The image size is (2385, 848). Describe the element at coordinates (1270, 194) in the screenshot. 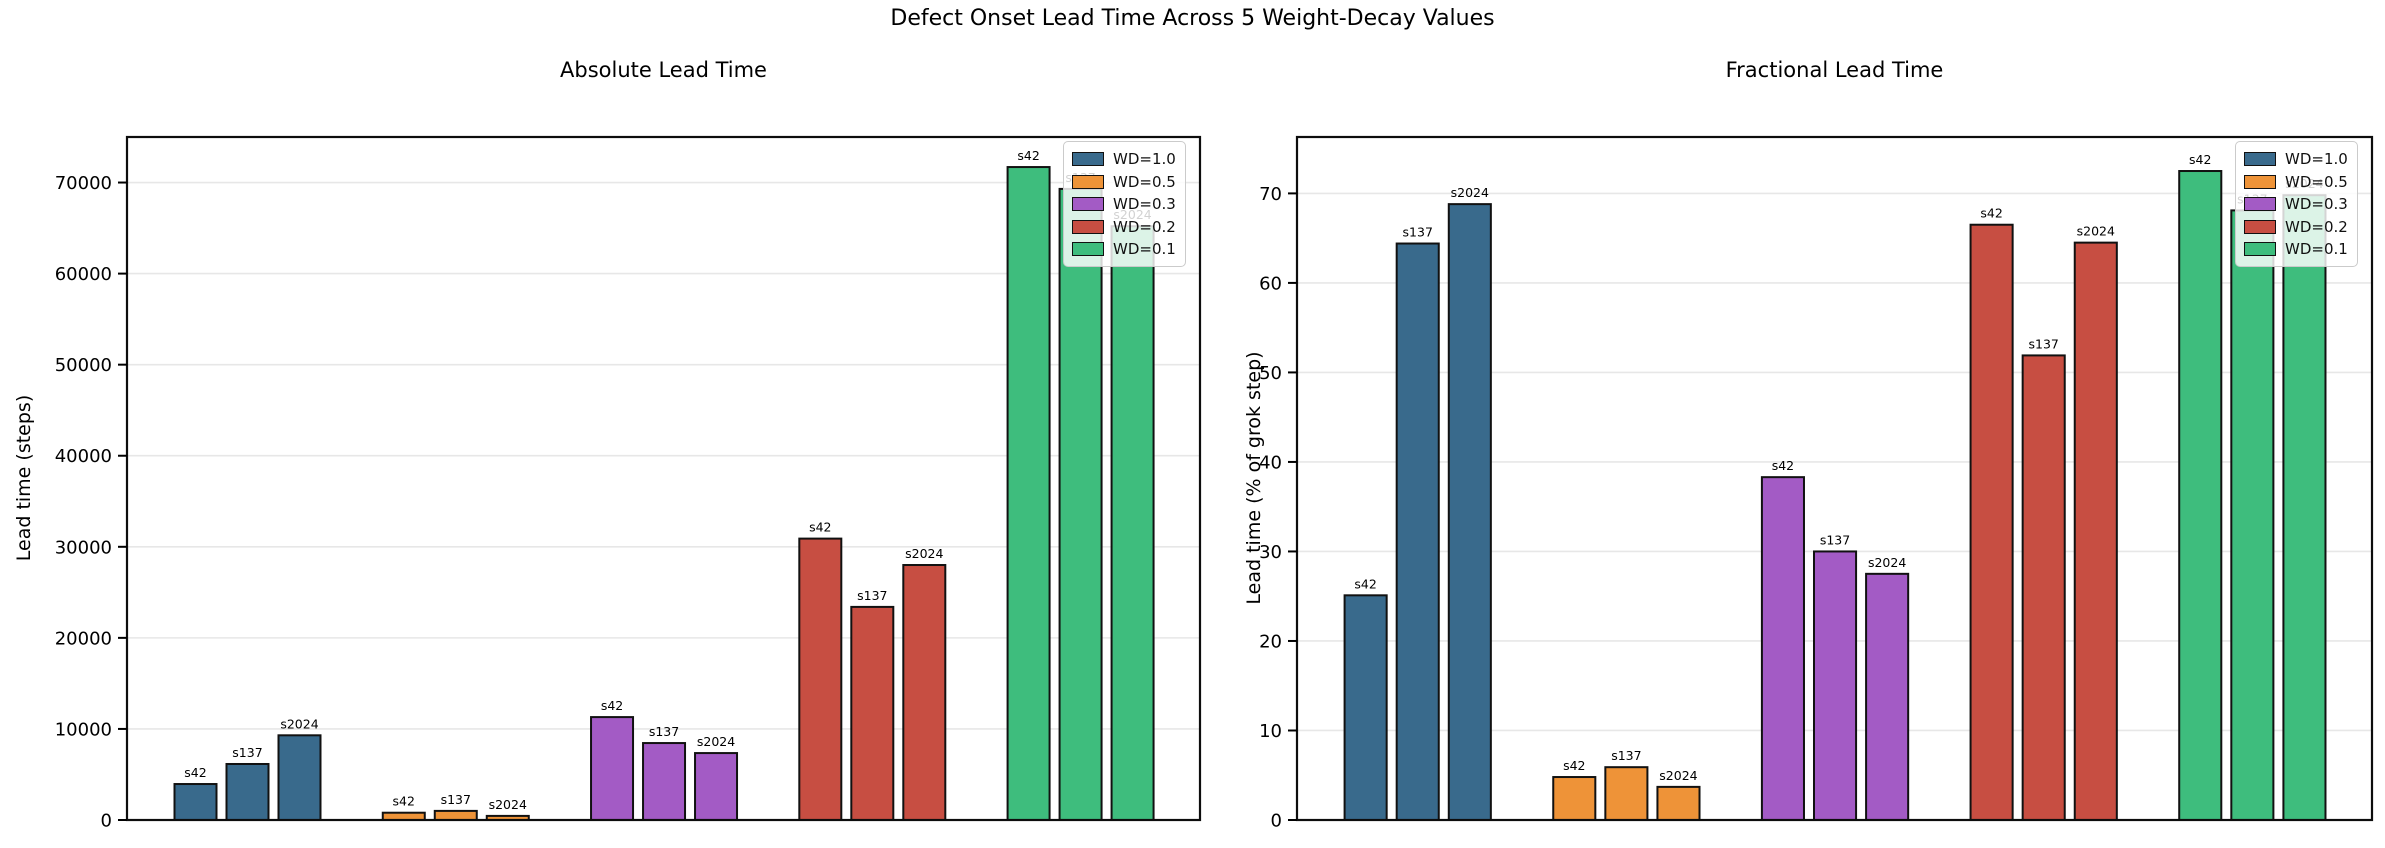

I see `y-tick-label: 70` at that location.